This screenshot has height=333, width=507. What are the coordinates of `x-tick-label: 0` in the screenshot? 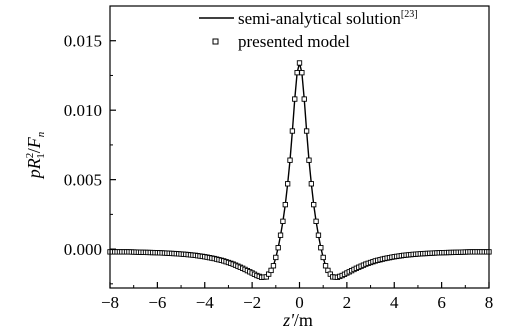 It's located at (299, 302).